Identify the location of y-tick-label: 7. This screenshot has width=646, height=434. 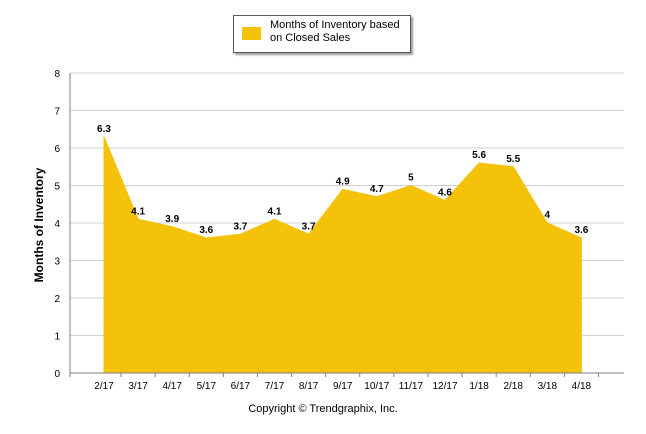
(57, 112).